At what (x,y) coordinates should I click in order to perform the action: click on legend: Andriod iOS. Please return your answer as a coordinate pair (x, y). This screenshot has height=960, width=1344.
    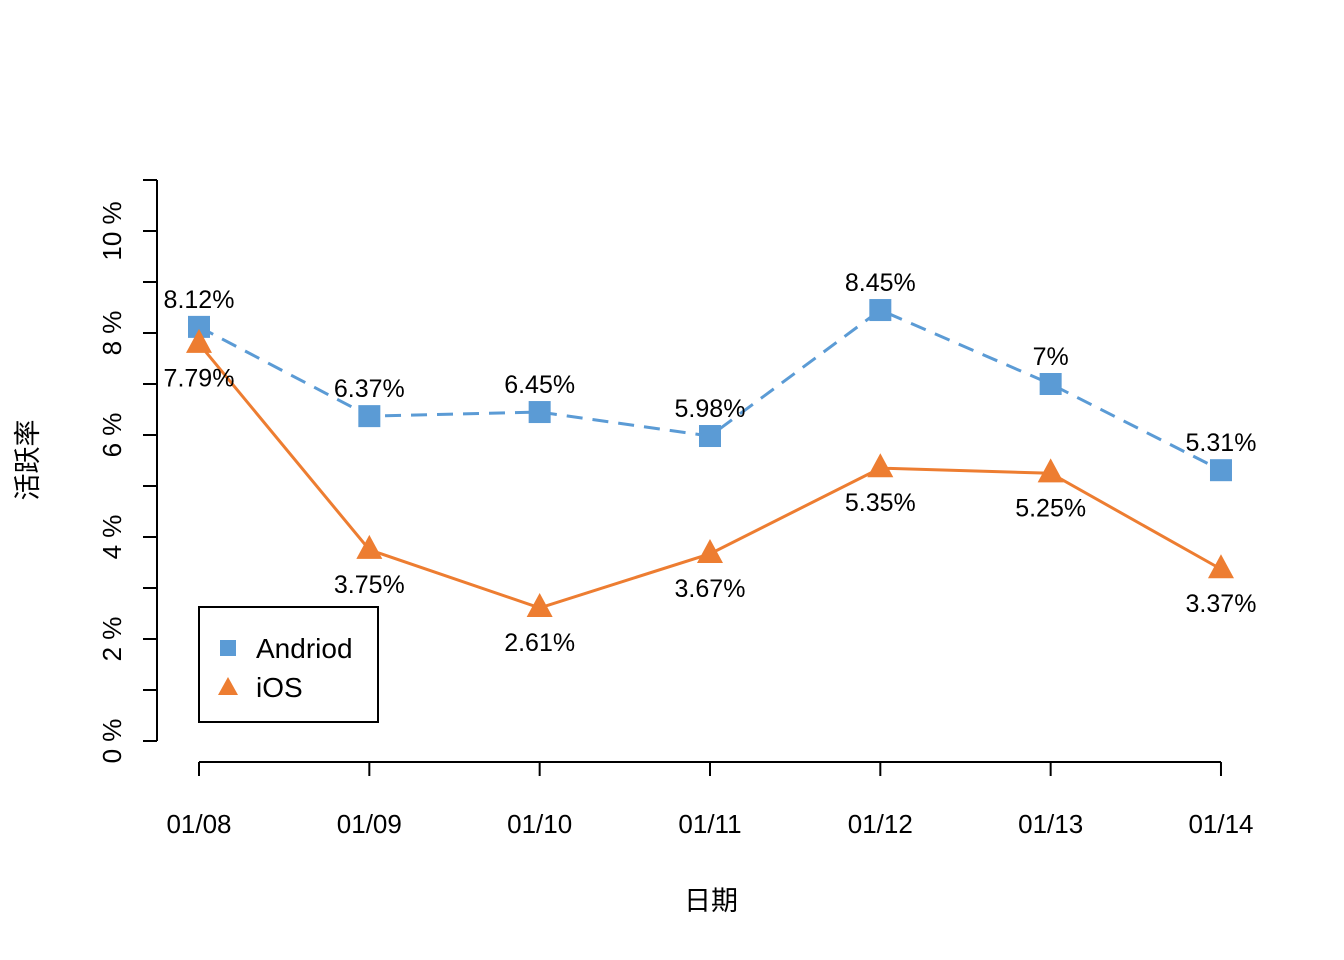
    Looking at the image, I should click on (288, 664).